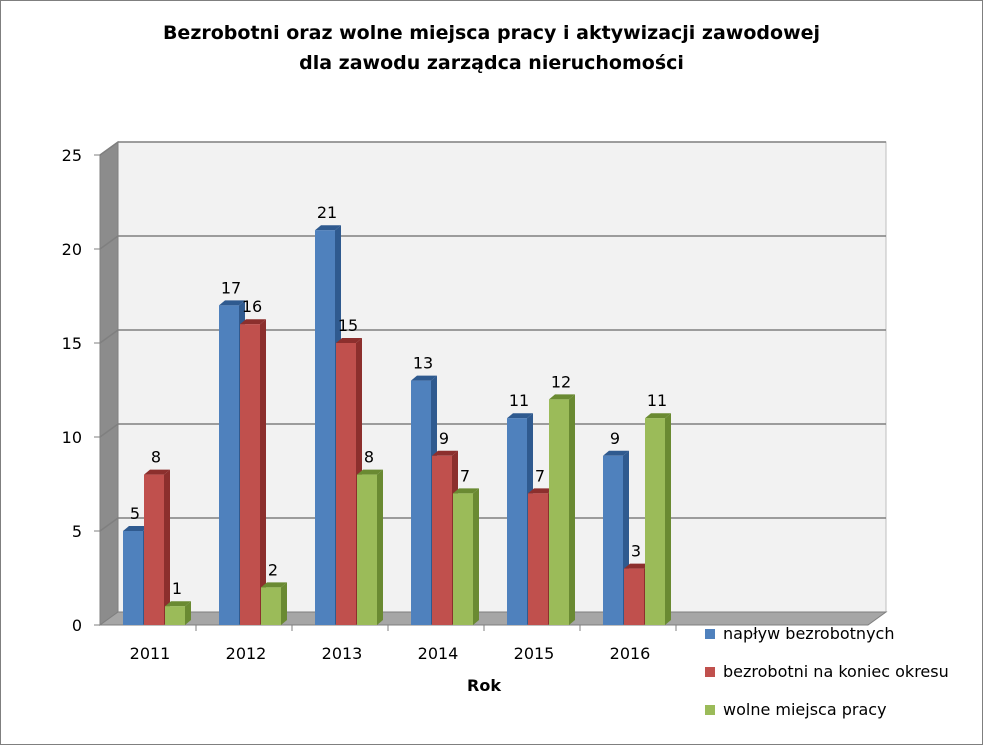  I want to click on x-tick-label: 2014, so click(438, 653).